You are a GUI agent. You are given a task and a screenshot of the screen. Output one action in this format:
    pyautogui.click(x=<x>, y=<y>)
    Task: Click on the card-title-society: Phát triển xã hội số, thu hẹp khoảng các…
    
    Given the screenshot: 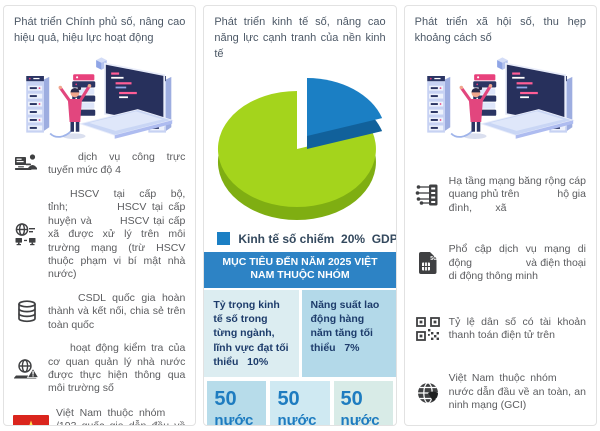 What is the action you would take?
    pyautogui.click(x=500, y=30)
    